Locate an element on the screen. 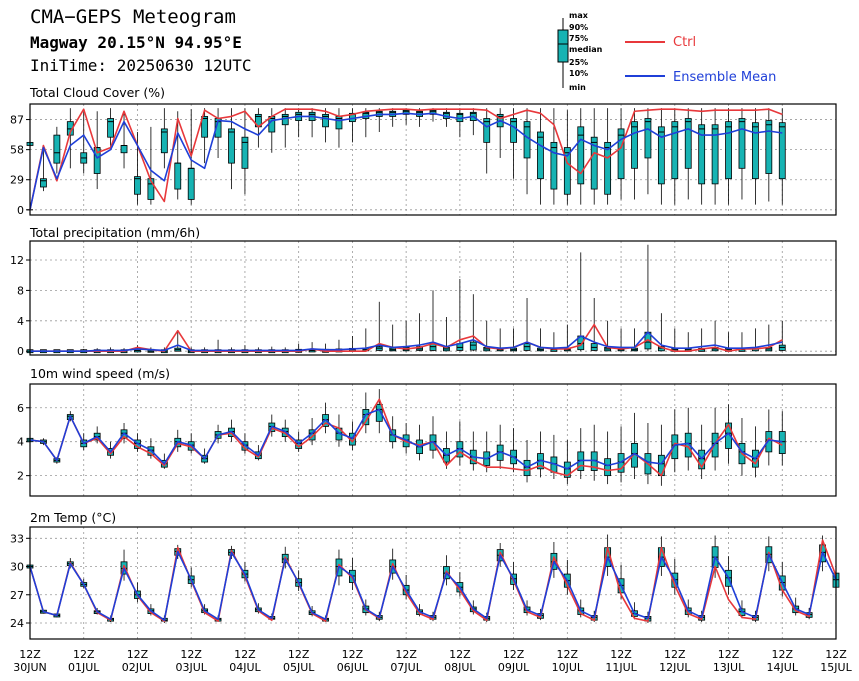 The height and width of the screenshot is (681, 859). x-date-label: 03JUL is located at coordinates (191, 667).